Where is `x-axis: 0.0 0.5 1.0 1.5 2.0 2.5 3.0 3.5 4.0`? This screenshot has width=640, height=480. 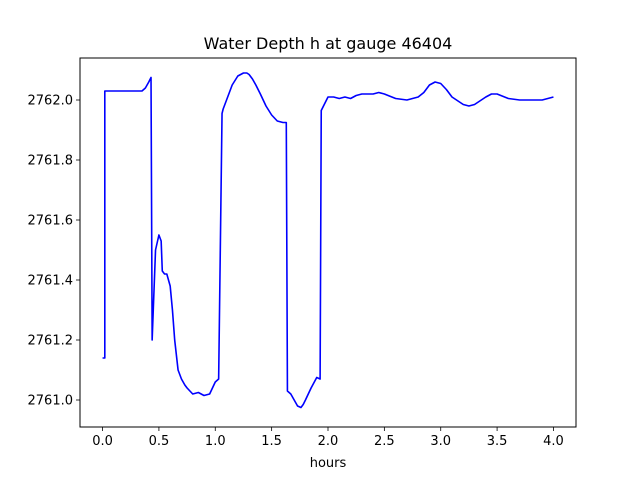 x-axis: 0.0 0.5 1.0 1.5 2.0 2.5 3.0 3.5 4.0 is located at coordinates (328, 438).